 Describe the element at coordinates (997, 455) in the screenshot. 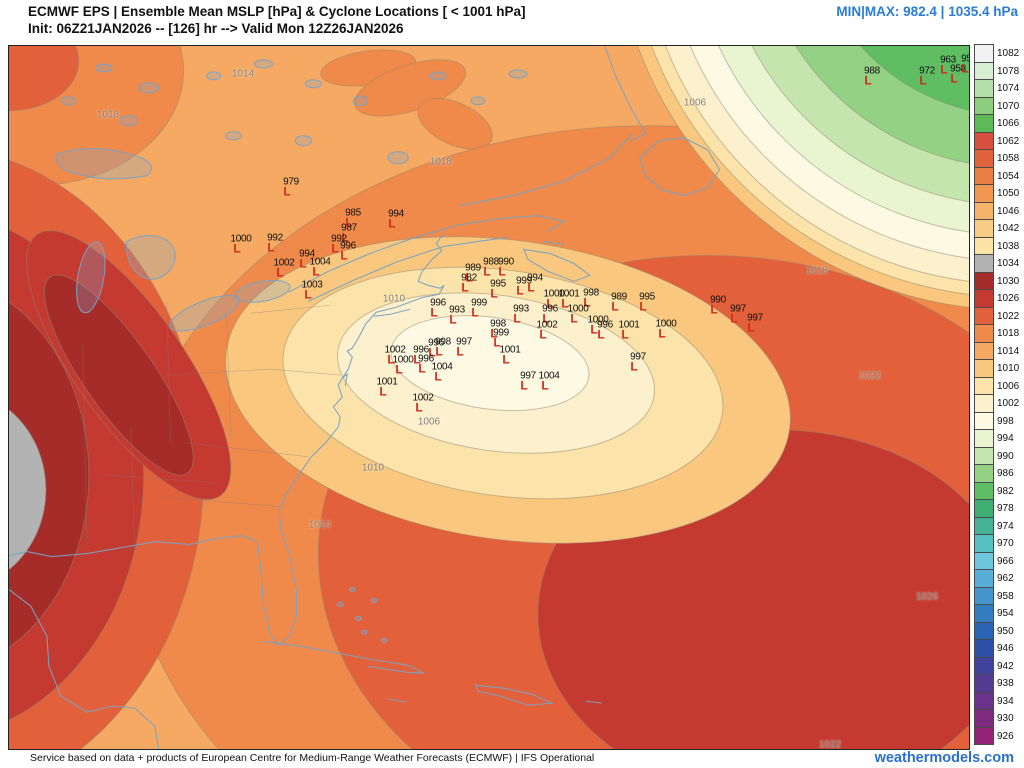

I see `legend-row: 990` at that location.